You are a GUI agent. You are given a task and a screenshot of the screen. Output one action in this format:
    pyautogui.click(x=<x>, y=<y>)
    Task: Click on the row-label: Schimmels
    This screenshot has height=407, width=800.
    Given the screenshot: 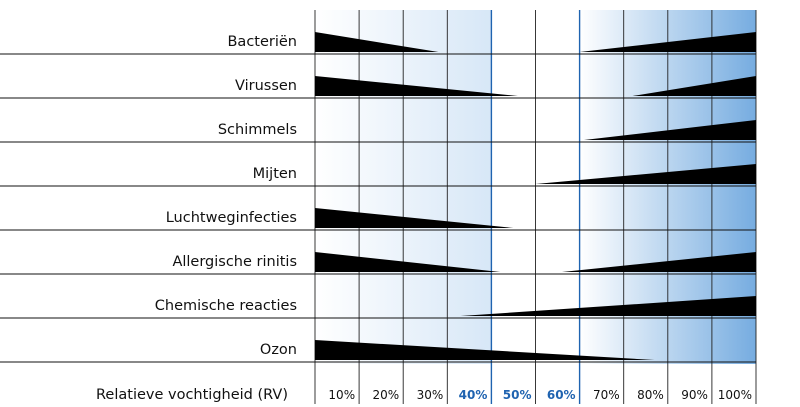 What is the action you would take?
    pyautogui.click(x=257, y=130)
    